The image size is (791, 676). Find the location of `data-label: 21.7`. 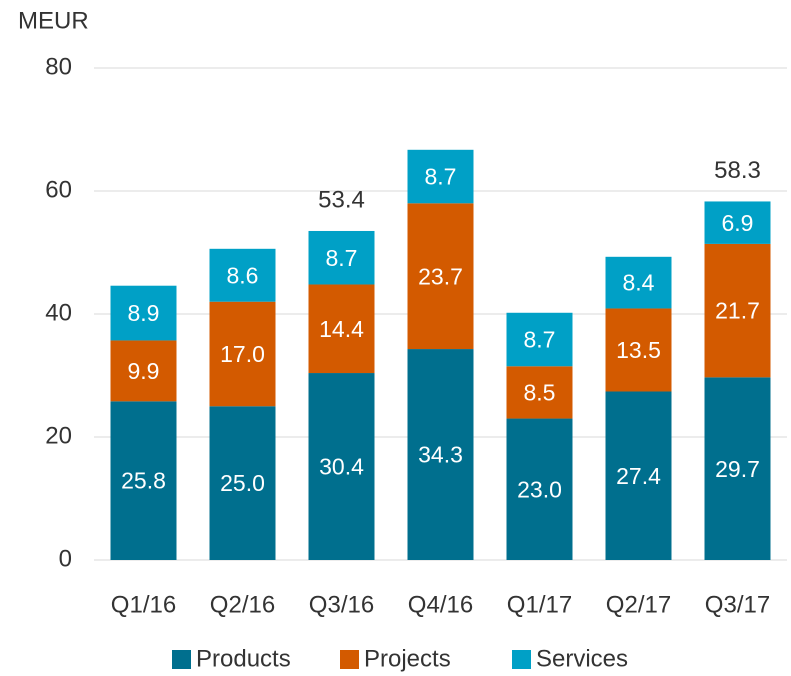

data-label: 21.7 is located at coordinates (737, 311).